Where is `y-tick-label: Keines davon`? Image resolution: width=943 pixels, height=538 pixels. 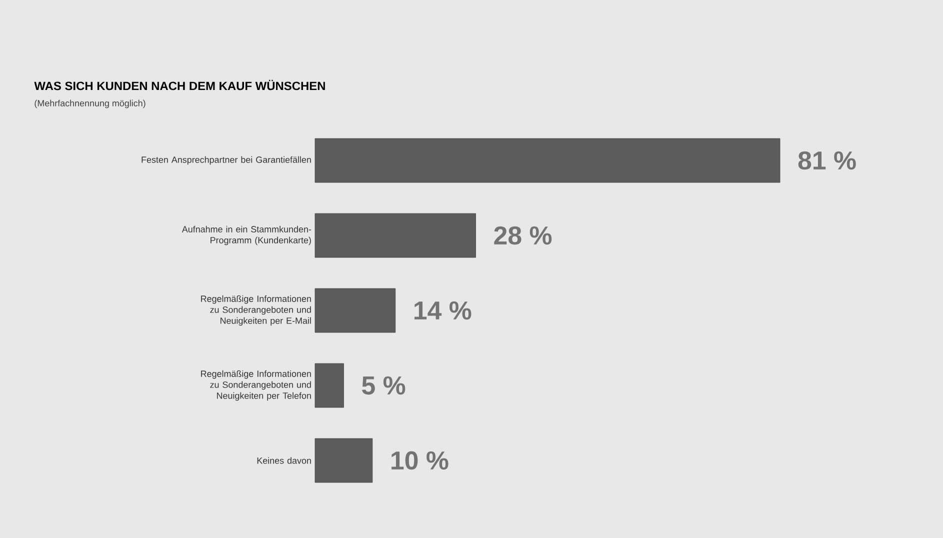 y-tick-label: Keines davon is located at coordinates (284, 460).